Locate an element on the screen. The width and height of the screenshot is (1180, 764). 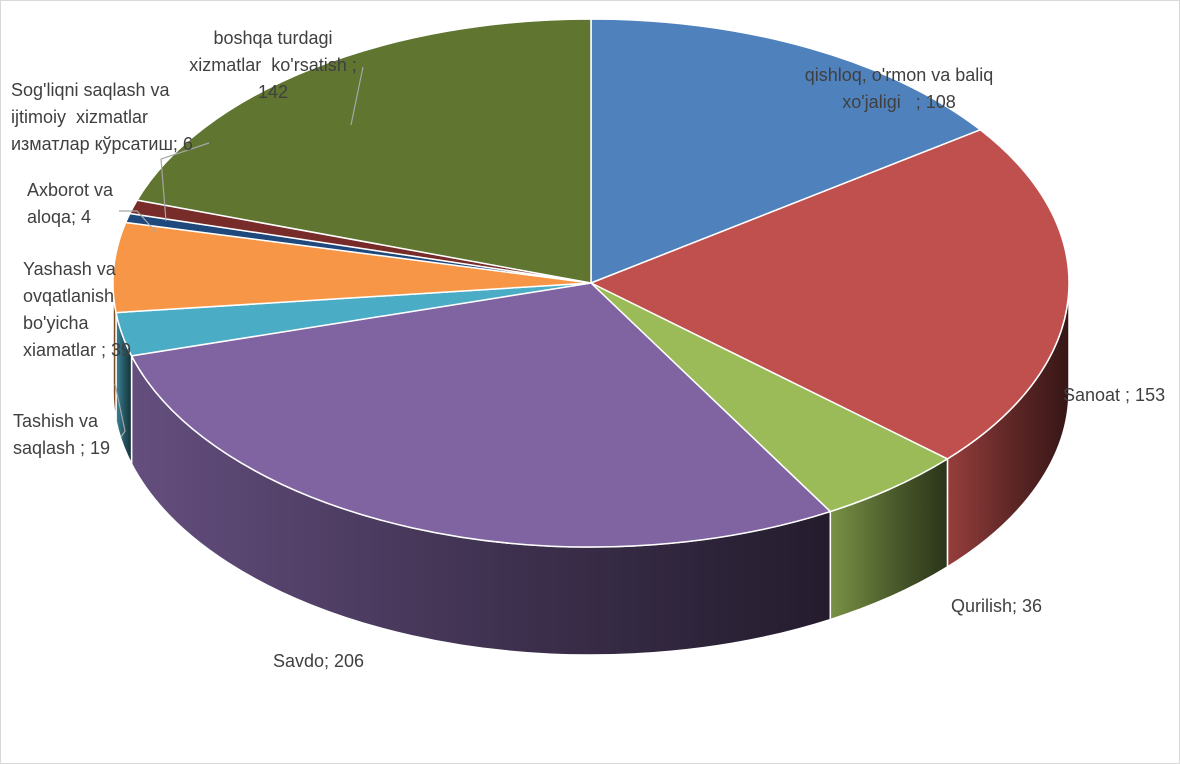
data-label-8-line-1: xizmatlar ko'rsatish ; is located at coordinates (272, 65).